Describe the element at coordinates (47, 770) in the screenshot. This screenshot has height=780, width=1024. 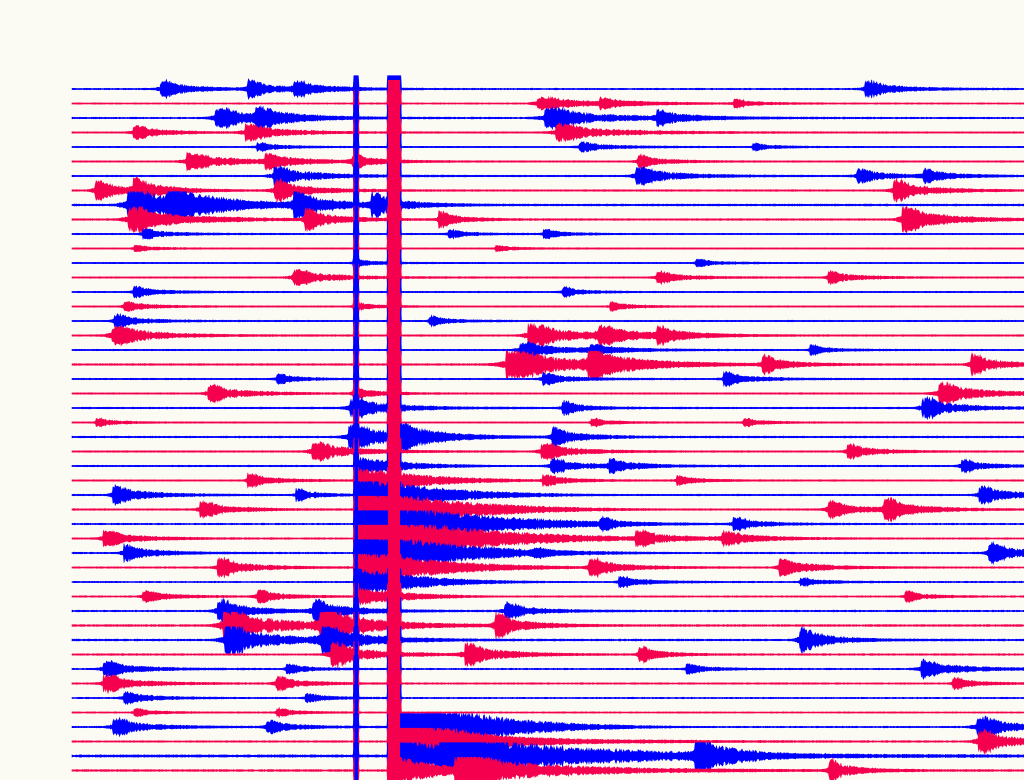
I see `time-label-2330: 23:30` at that location.